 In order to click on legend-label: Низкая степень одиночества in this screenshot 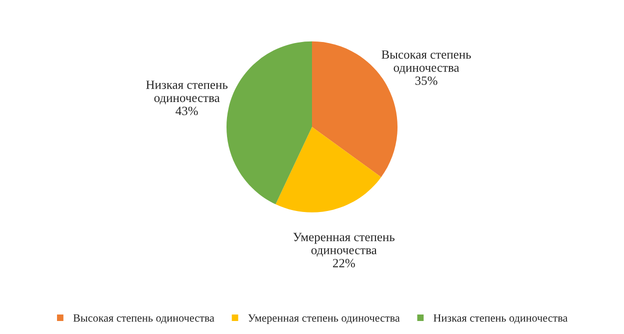, I will do `click(501, 319)`.